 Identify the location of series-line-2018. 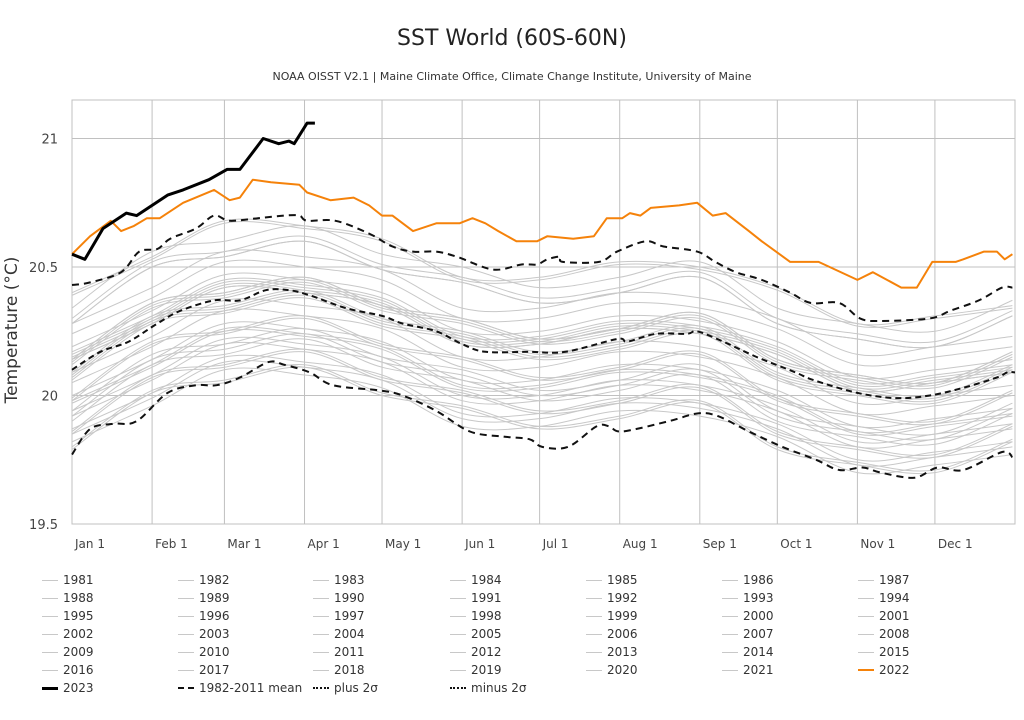
(542, 303).